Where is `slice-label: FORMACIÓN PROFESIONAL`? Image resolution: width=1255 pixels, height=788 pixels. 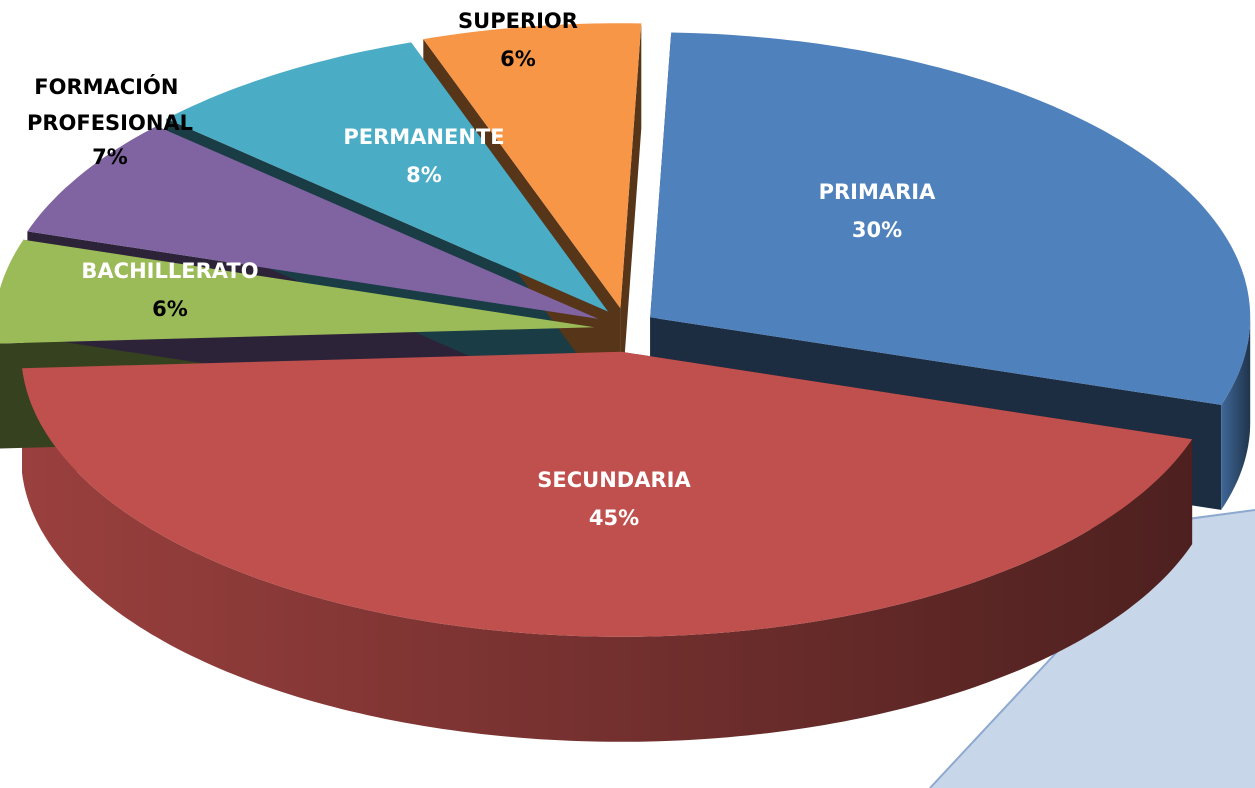 slice-label: FORMACIÓN PROFESIONAL is located at coordinates (110, 104).